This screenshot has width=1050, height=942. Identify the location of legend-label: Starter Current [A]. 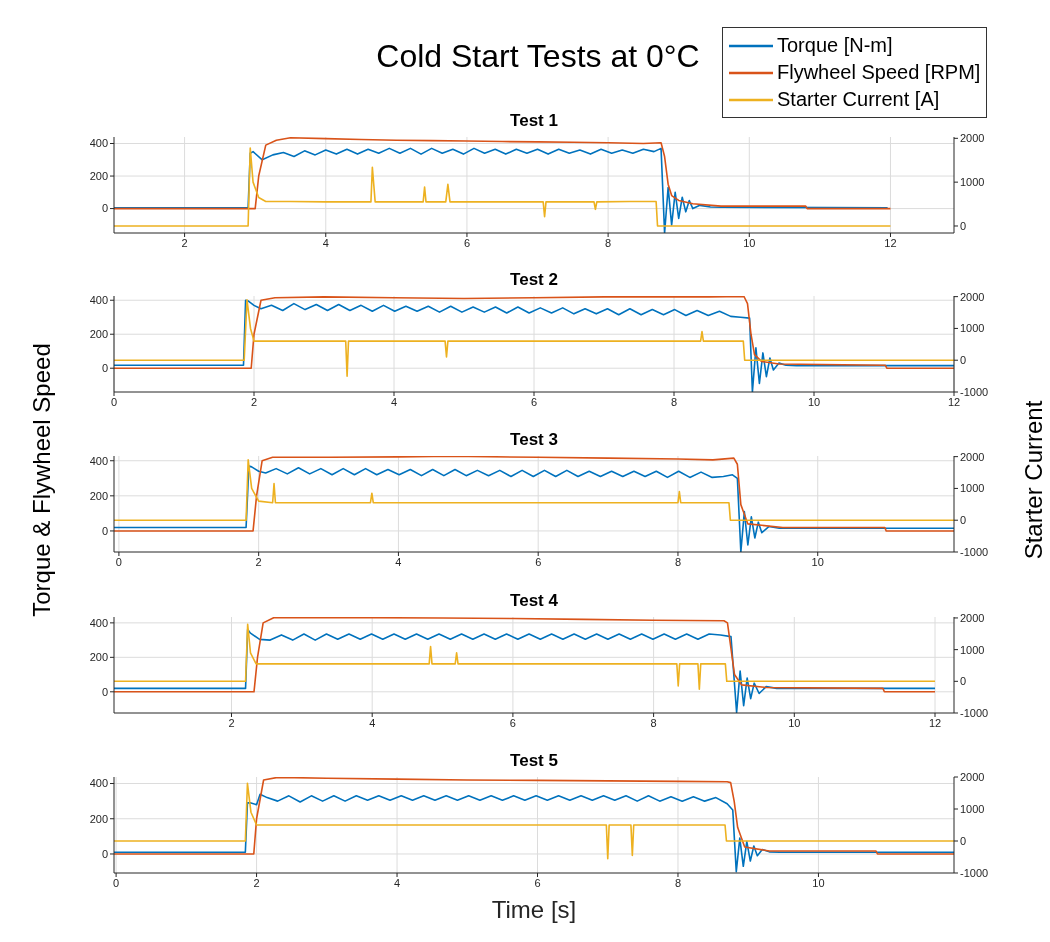
(858, 99).